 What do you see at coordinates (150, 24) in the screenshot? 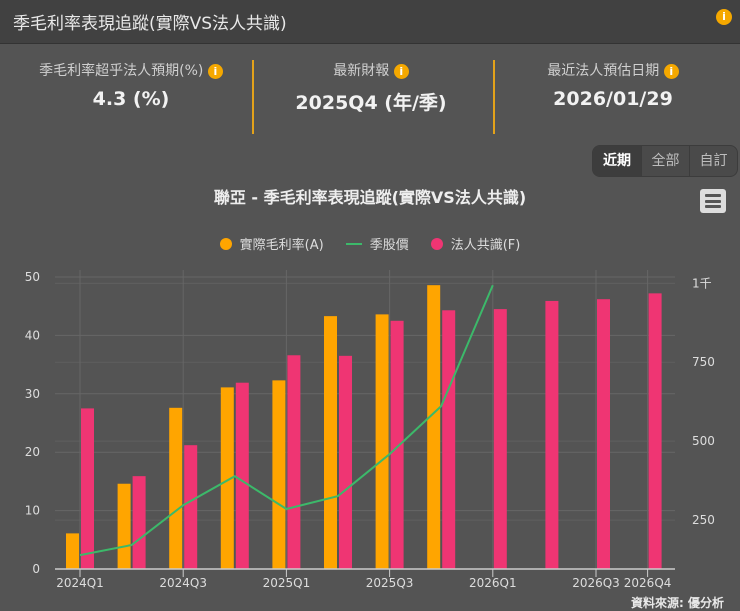
I see `panel-title: 季毛利率表現追蹤(實際VS法人共識)` at bounding box center [150, 24].